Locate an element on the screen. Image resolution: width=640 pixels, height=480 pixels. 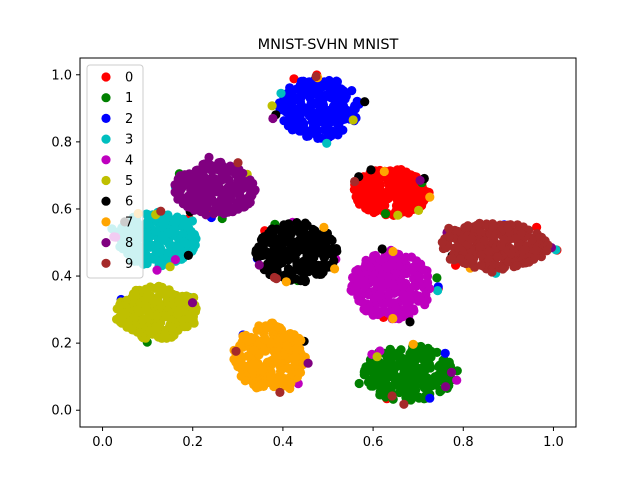
legend-label: 2 is located at coordinates (129, 119).